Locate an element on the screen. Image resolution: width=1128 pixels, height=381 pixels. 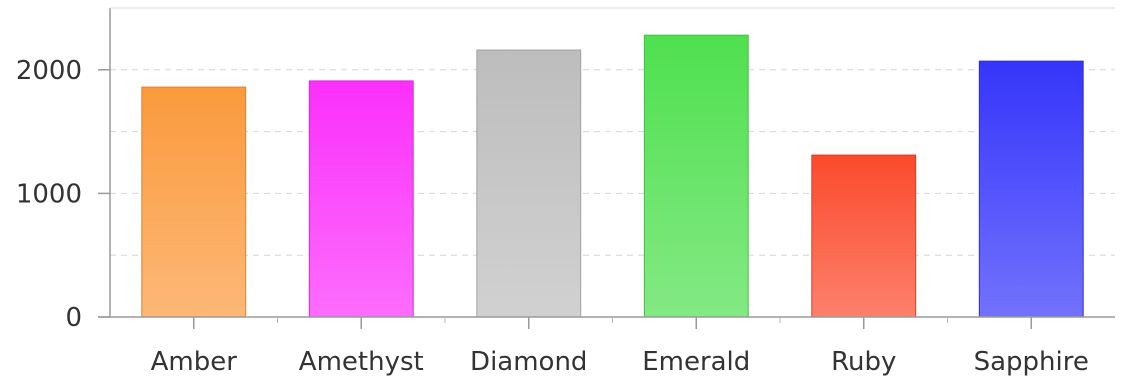
bar-sapphire is located at coordinates (1031, 189).